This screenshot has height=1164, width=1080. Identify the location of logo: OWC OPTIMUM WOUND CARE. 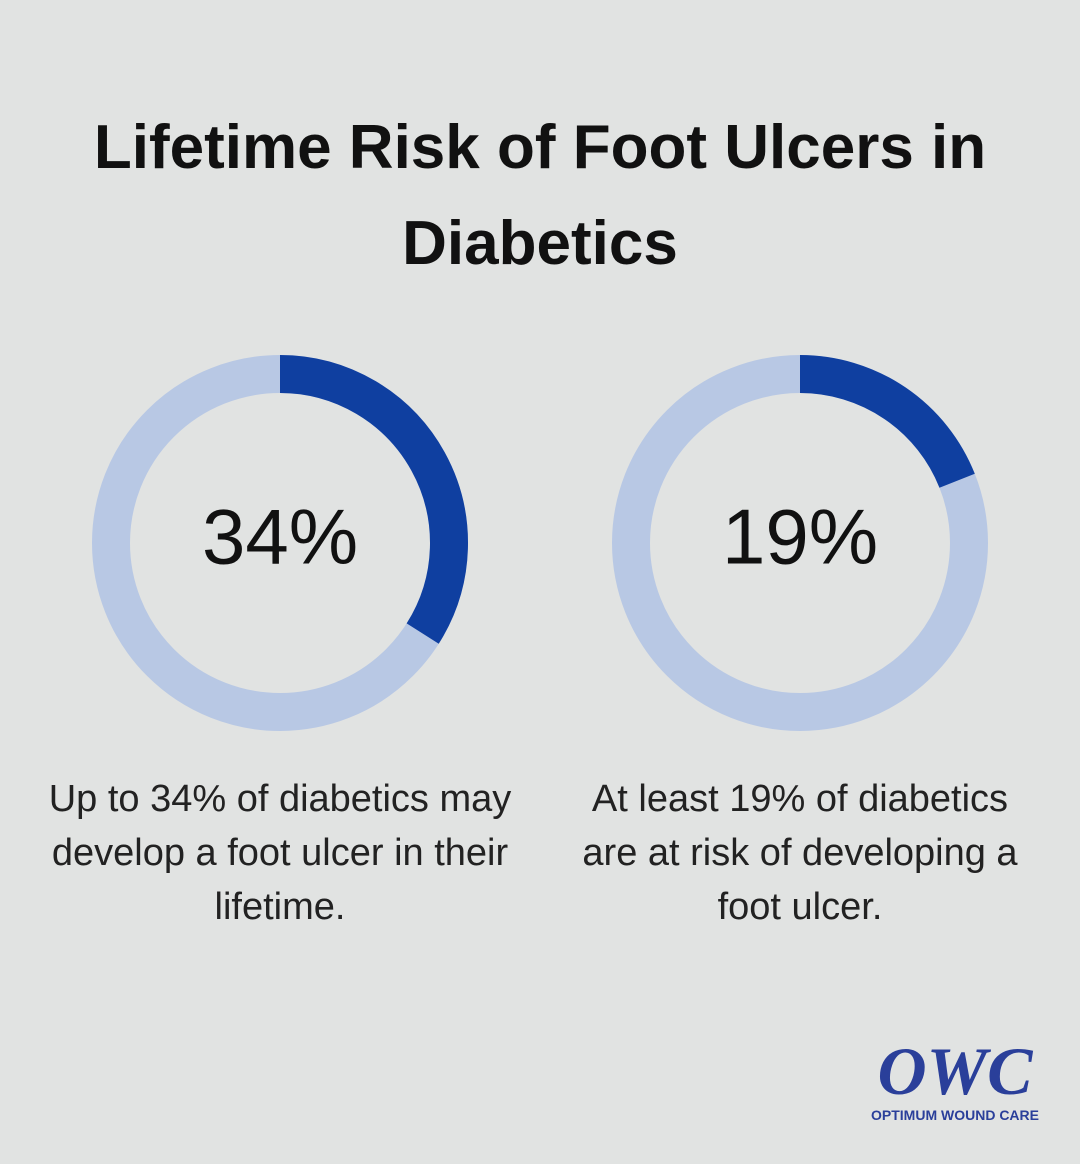
(955, 1079).